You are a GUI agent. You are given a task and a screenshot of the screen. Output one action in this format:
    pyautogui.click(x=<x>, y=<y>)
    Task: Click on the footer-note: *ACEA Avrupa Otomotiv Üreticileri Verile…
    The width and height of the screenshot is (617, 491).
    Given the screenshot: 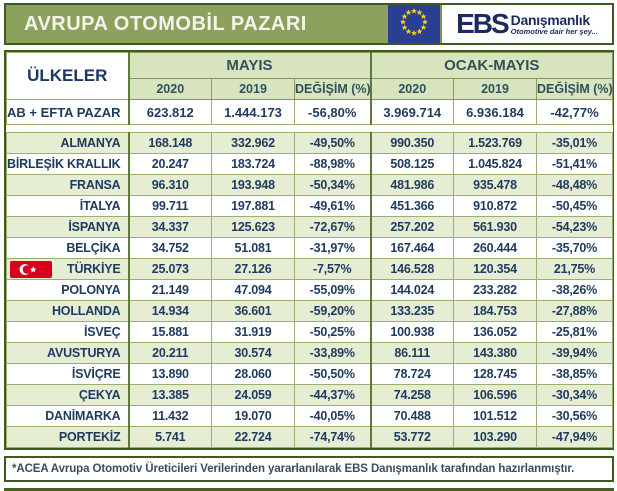 What is the action you would take?
    pyautogui.click(x=293, y=469)
    